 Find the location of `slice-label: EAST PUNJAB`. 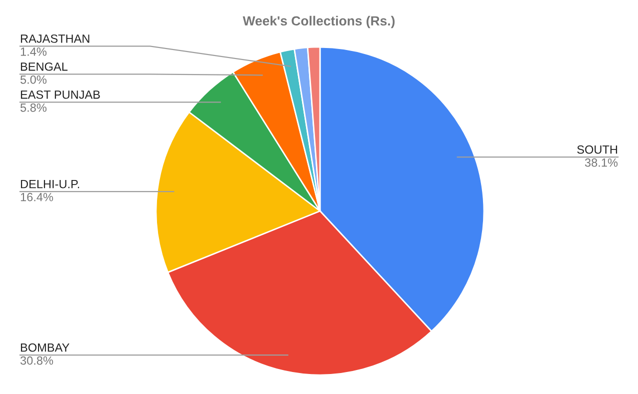

slice-label: EAST PUNJAB is located at coordinates (60, 94).